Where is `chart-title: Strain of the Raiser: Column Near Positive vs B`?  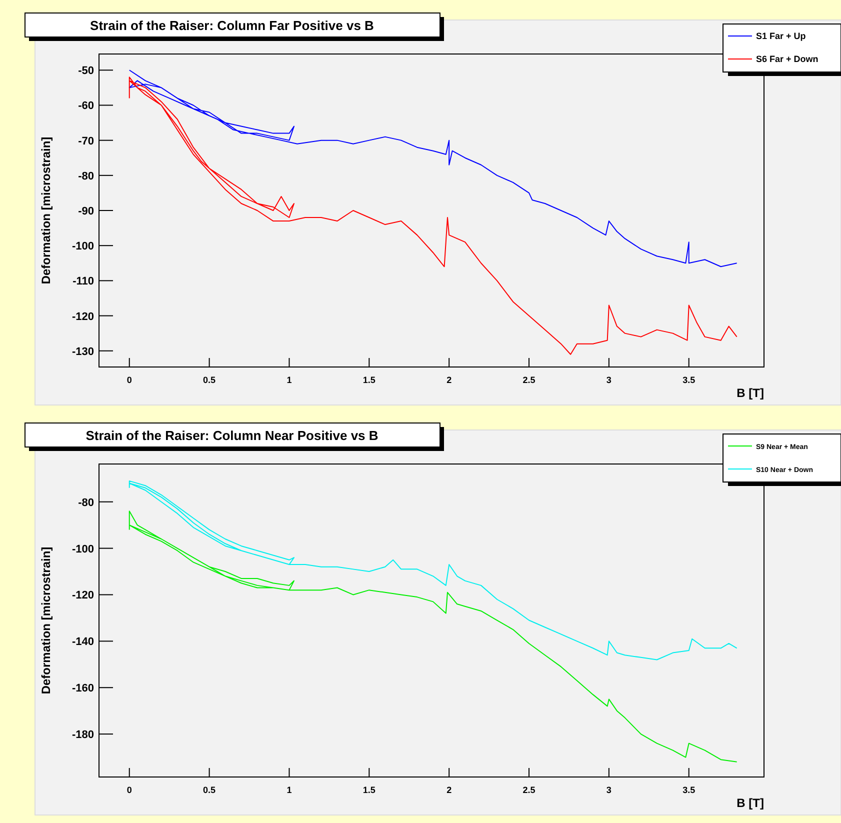 chart-title: Strain of the Raiser: Column Near Positive vs B is located at coordinates (232, 435).